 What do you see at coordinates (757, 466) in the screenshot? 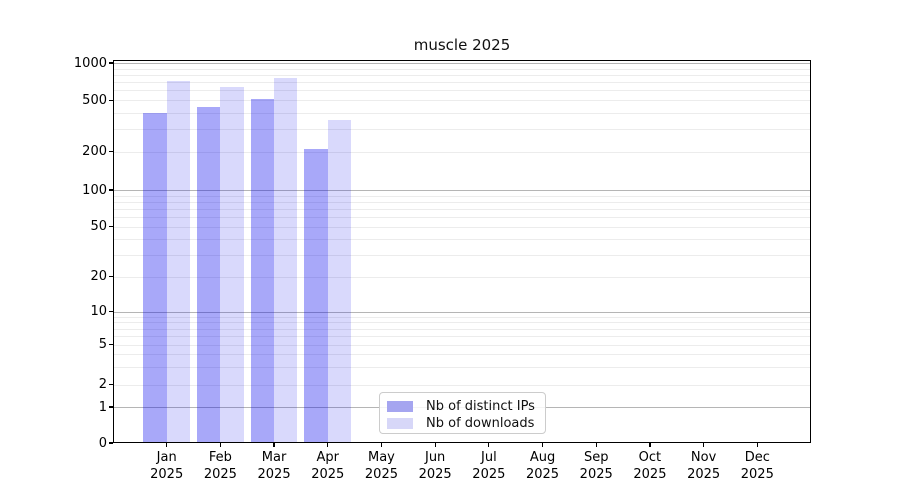
I see `x-tick-label: Dec 2025` at bounding box center [757, 466].